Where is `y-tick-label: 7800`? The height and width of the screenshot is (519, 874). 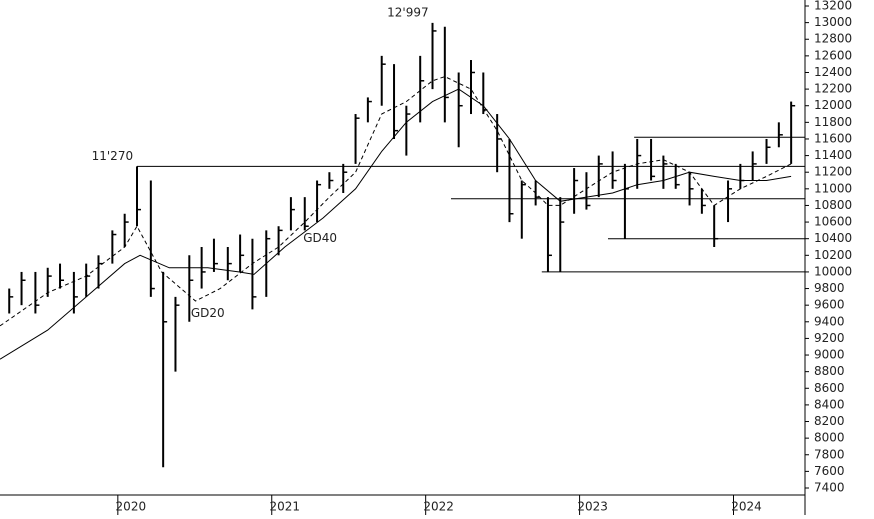
y-tick-label: 7800 is located at coordinates (829, 454).